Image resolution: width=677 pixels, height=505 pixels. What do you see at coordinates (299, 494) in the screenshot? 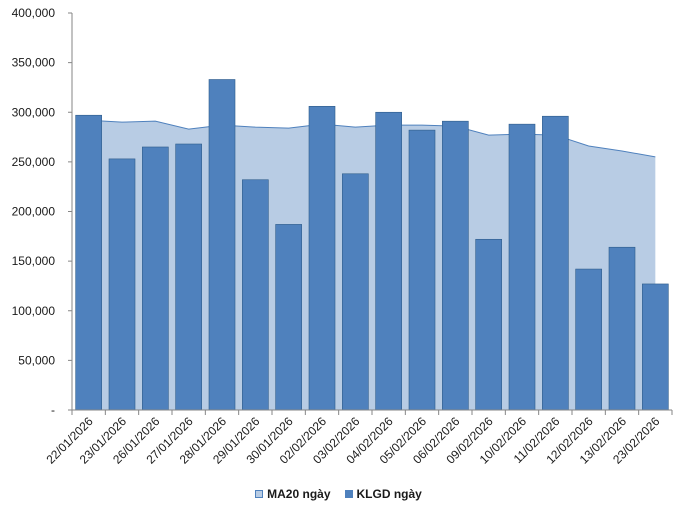
I see `legend-label-ma20: MA20 ngày` at bounding box center [299, 494].